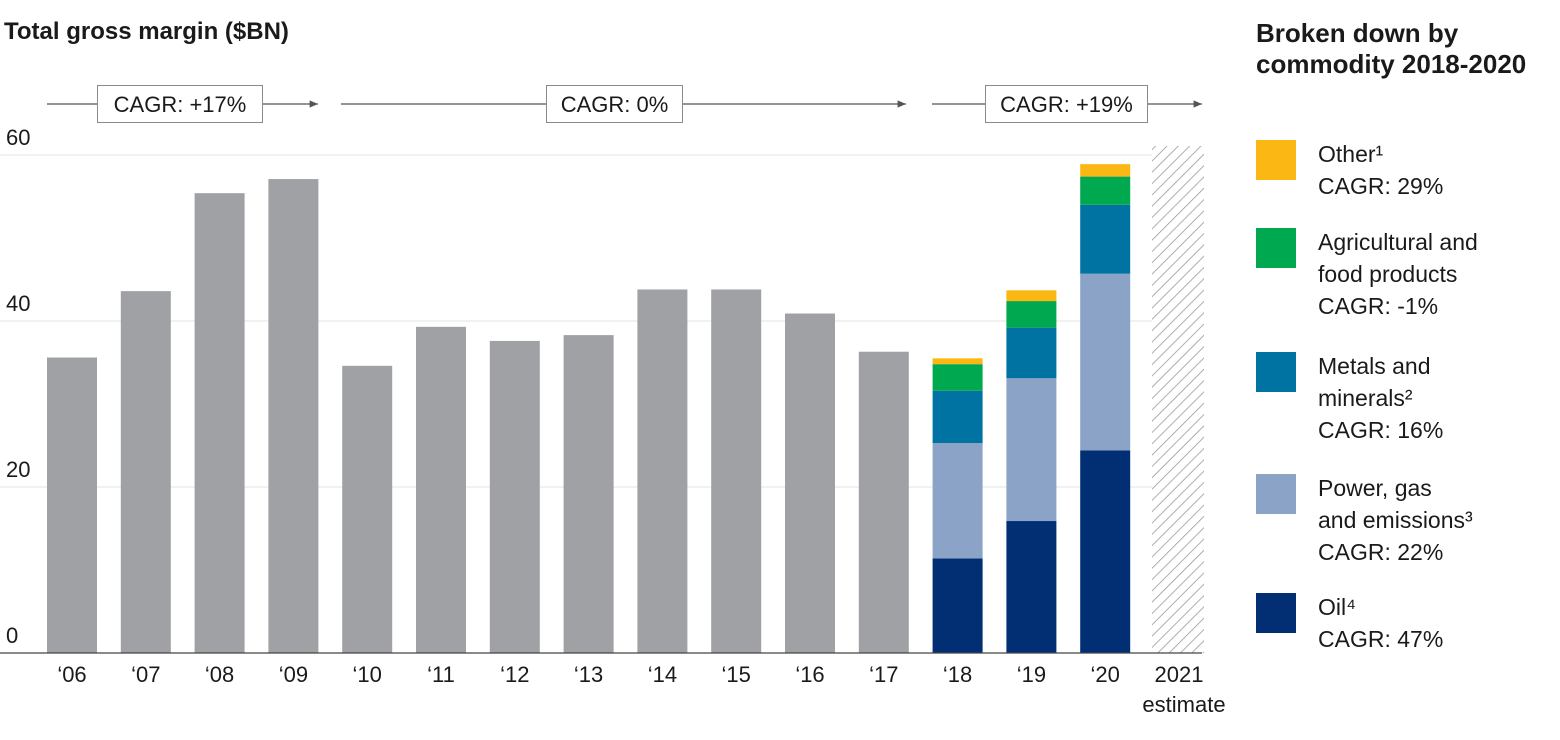 The width and height of the screenshot is (1560, 740). What do you see at coordinates (18, 469) in the screenshot?
I see `y-tick-label: 20` at bounding box center [18, 469].